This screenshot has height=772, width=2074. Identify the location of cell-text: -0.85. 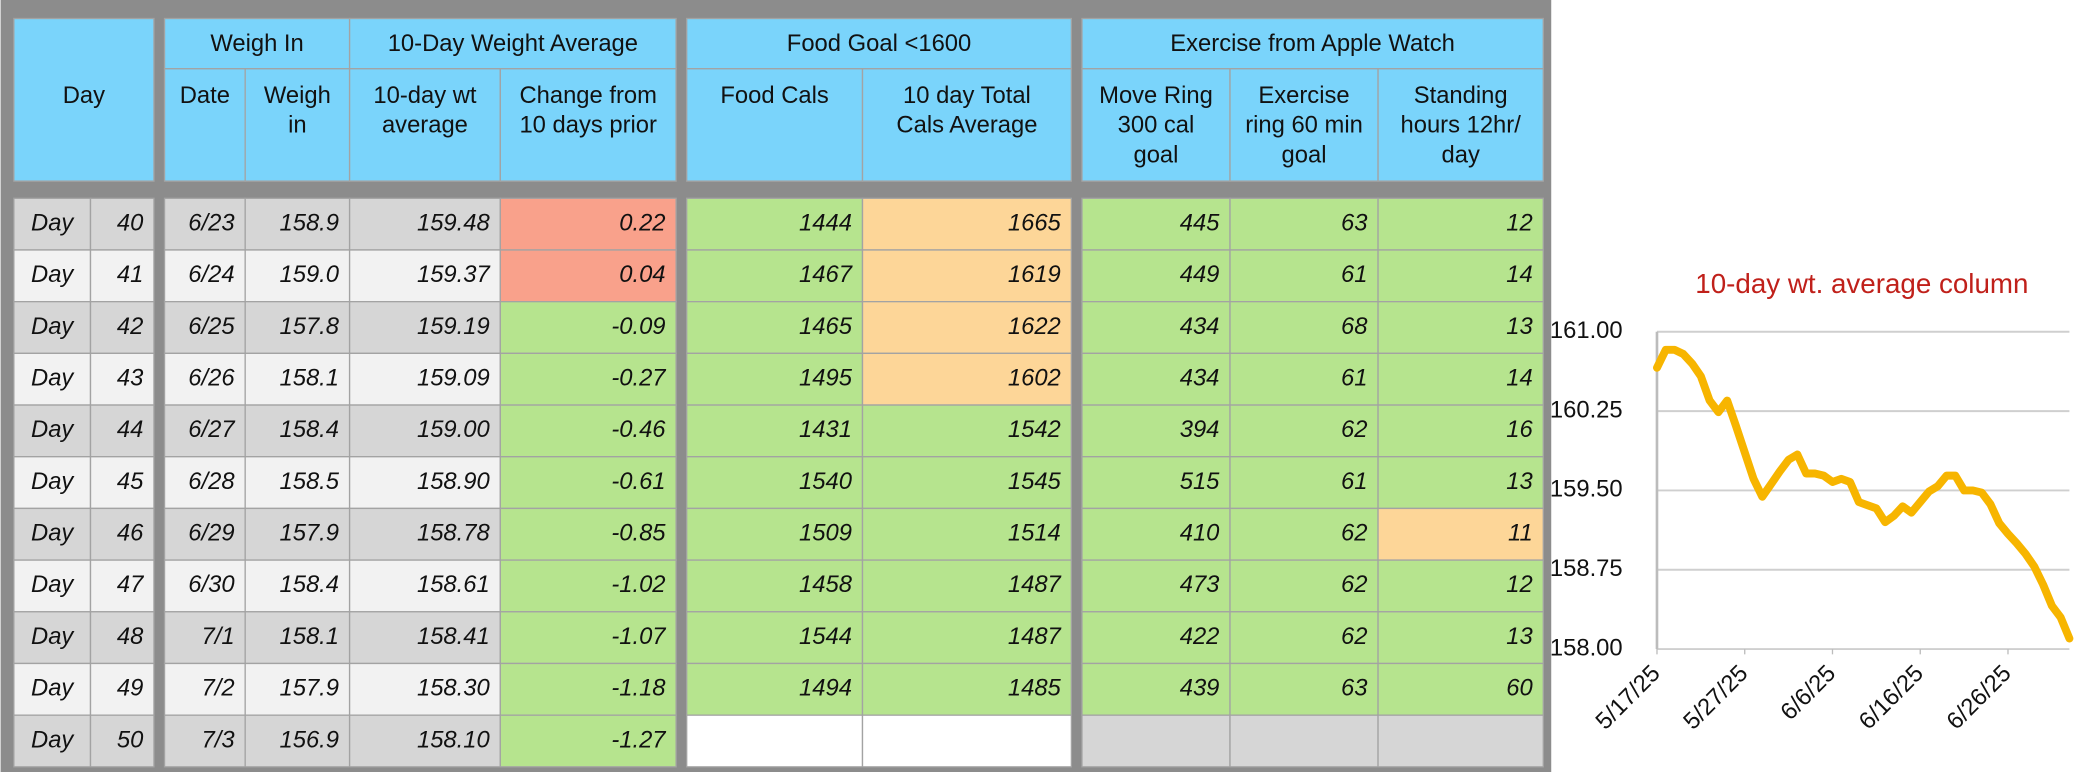
(638, 533).